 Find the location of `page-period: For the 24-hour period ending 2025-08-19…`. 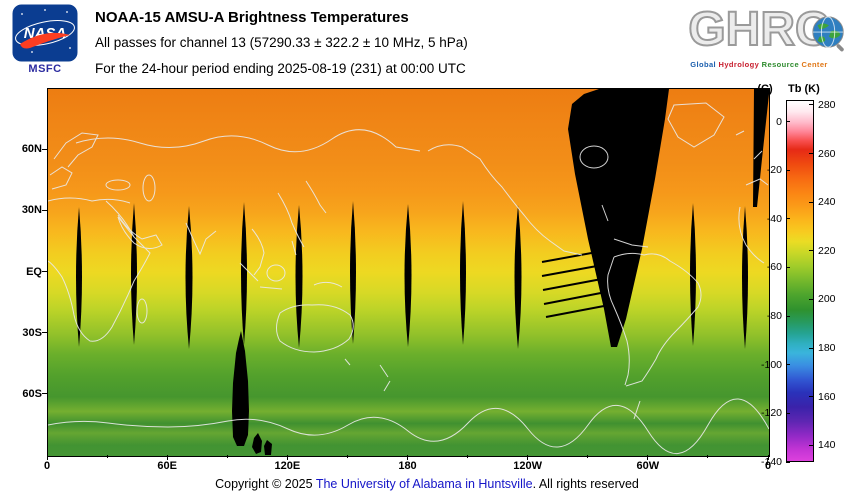

page-period: For the 24-hour period ending 2025-08-19… is located at coordinates (280, 68).